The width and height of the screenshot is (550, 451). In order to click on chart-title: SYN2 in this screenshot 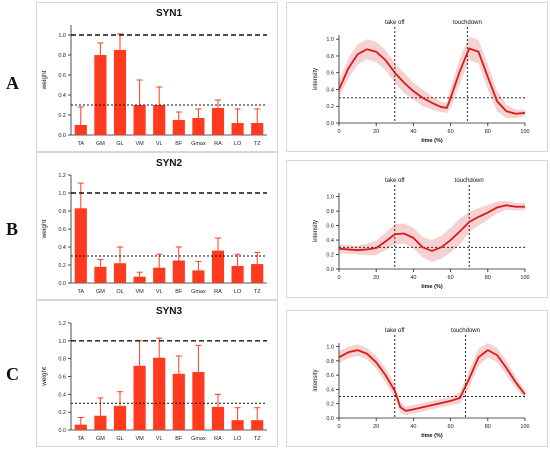, I will do `click(169, 163)`.